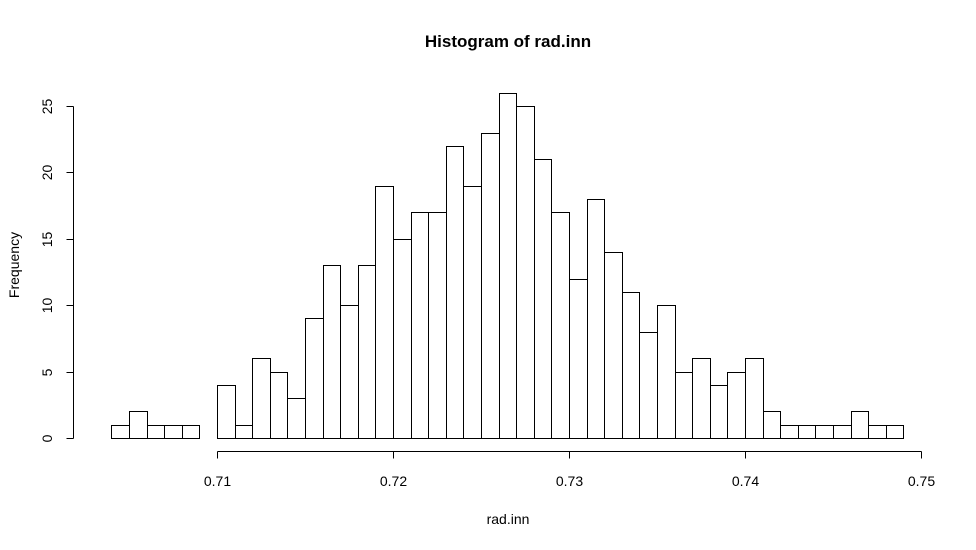  Describe the element at coordinates (14, 265) in the screenshot. I see `y-axis-label: Frequency` at that location.